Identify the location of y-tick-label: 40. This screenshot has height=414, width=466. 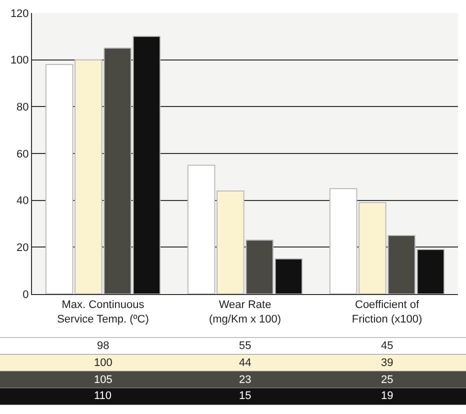
(22, 201).